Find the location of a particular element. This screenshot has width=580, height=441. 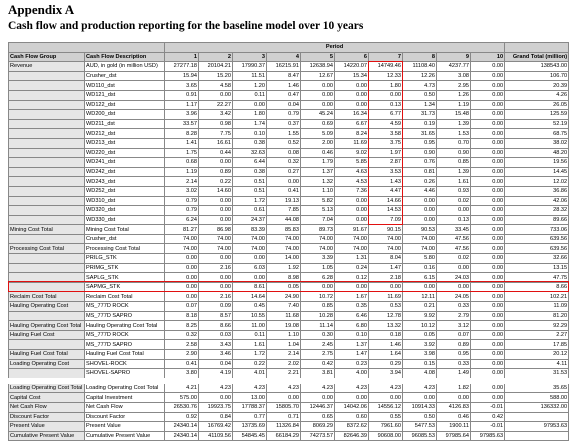

value-cell: 0.50 is located at coordinates (419, 95).